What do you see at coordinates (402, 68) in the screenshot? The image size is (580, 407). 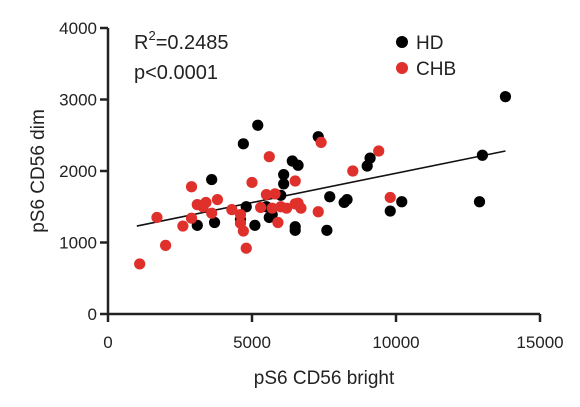 I see `legend-marker-chb` at bounding box center [402, 68].